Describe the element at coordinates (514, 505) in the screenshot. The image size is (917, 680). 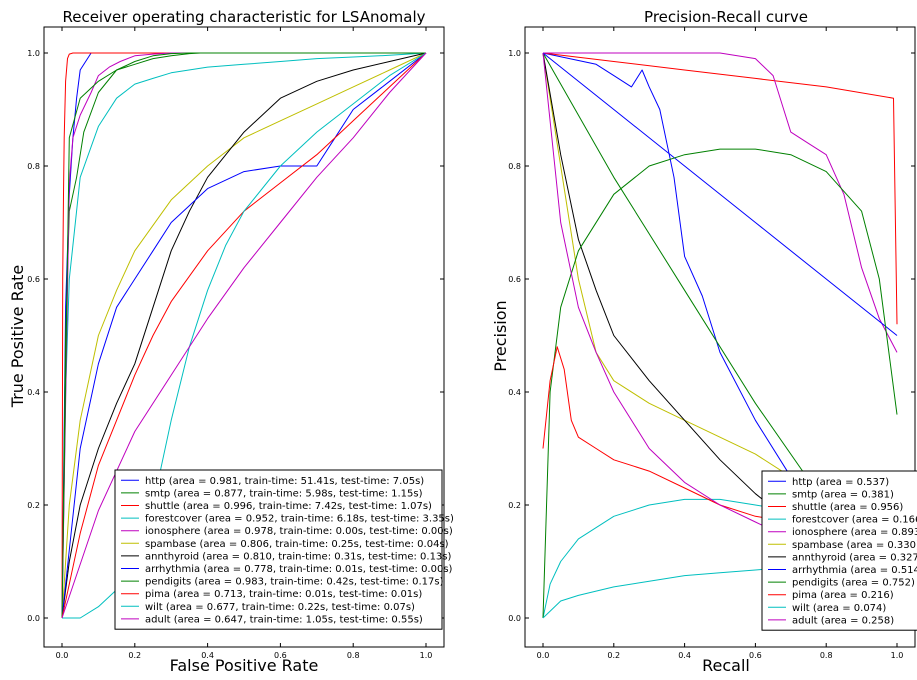
I see `pr-y-tick-label: 0.2` at that location.